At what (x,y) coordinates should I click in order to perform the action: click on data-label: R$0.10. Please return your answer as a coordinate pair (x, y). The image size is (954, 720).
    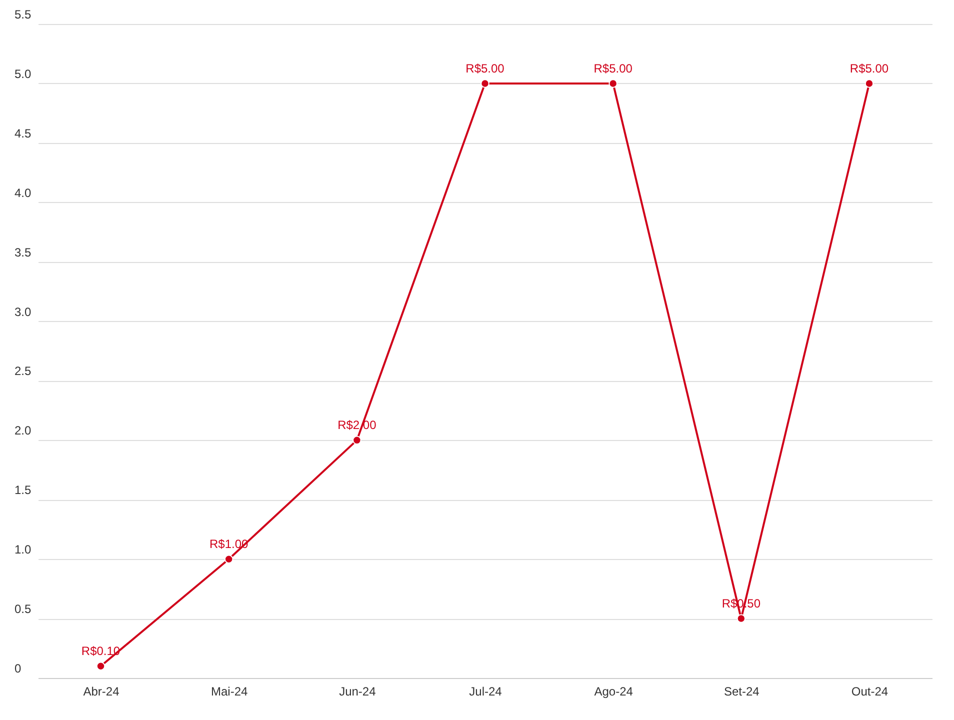
    Looking at the image, I should click on (100, 651).